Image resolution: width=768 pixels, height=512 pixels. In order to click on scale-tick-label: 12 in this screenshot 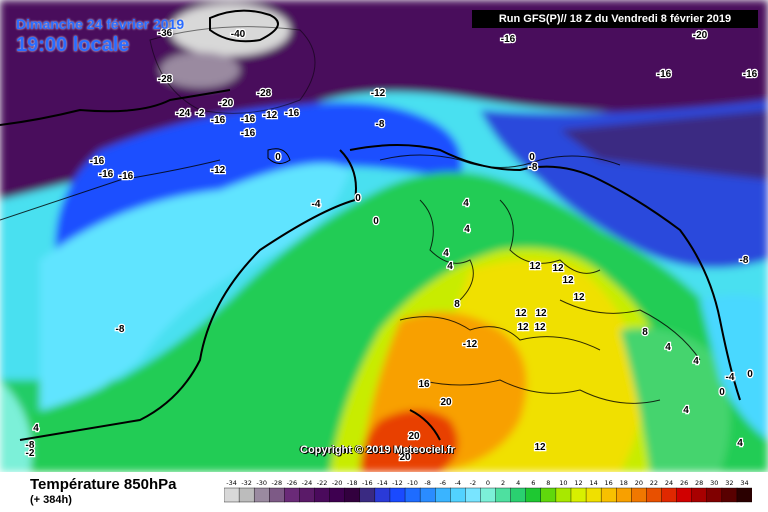, I will do `click(578, 483)`.